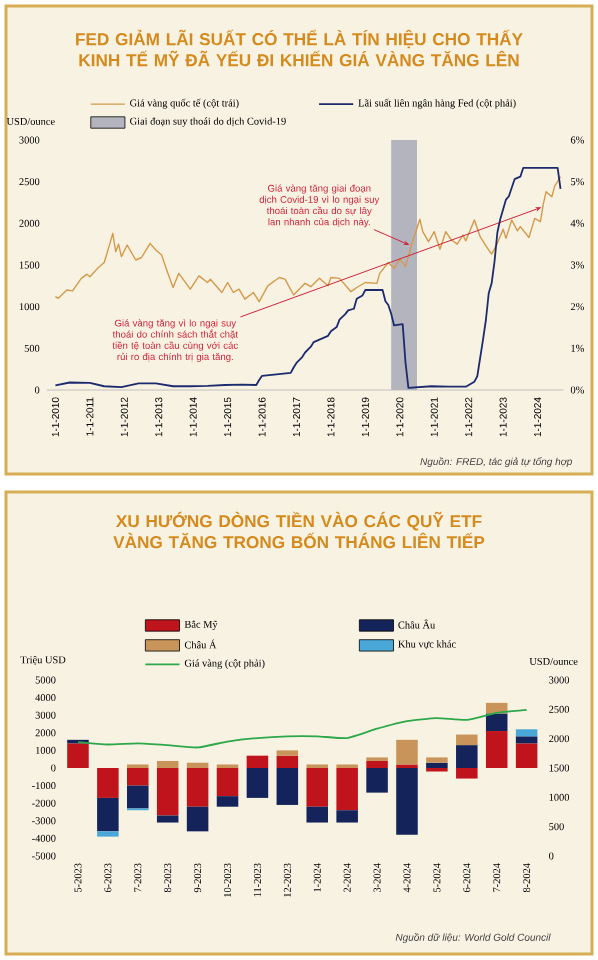  Describe the element at coordinates (299, 530) in the screenshot. I see `chart-title: XU HƯỚNG DÒNG TIỀN VÀO CÁC QUỸ ETF VÀNG TĂNG TRONG BỐN THÁNG LIÊN TIẾP` at that location.